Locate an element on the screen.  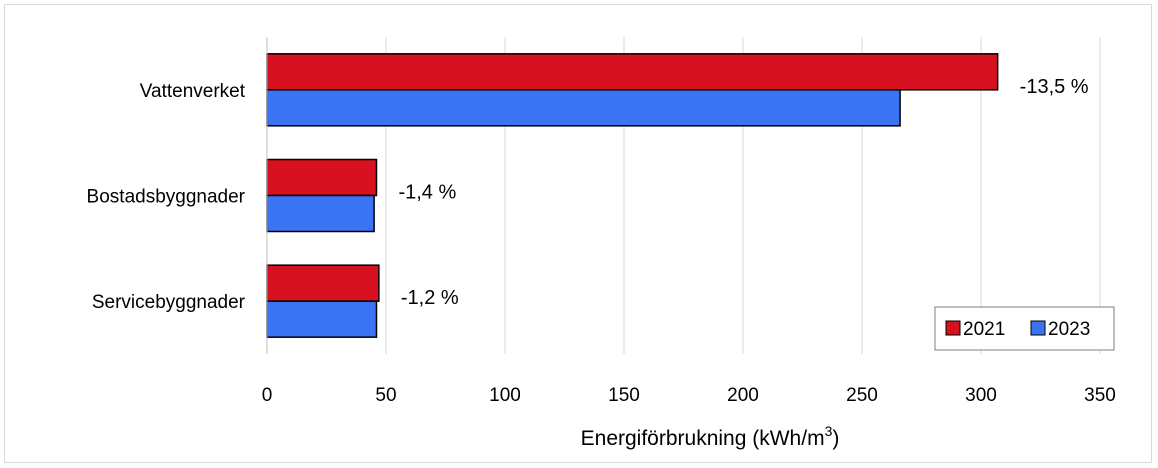
x-tick-150: 150 is located at coordinates (624, 395).